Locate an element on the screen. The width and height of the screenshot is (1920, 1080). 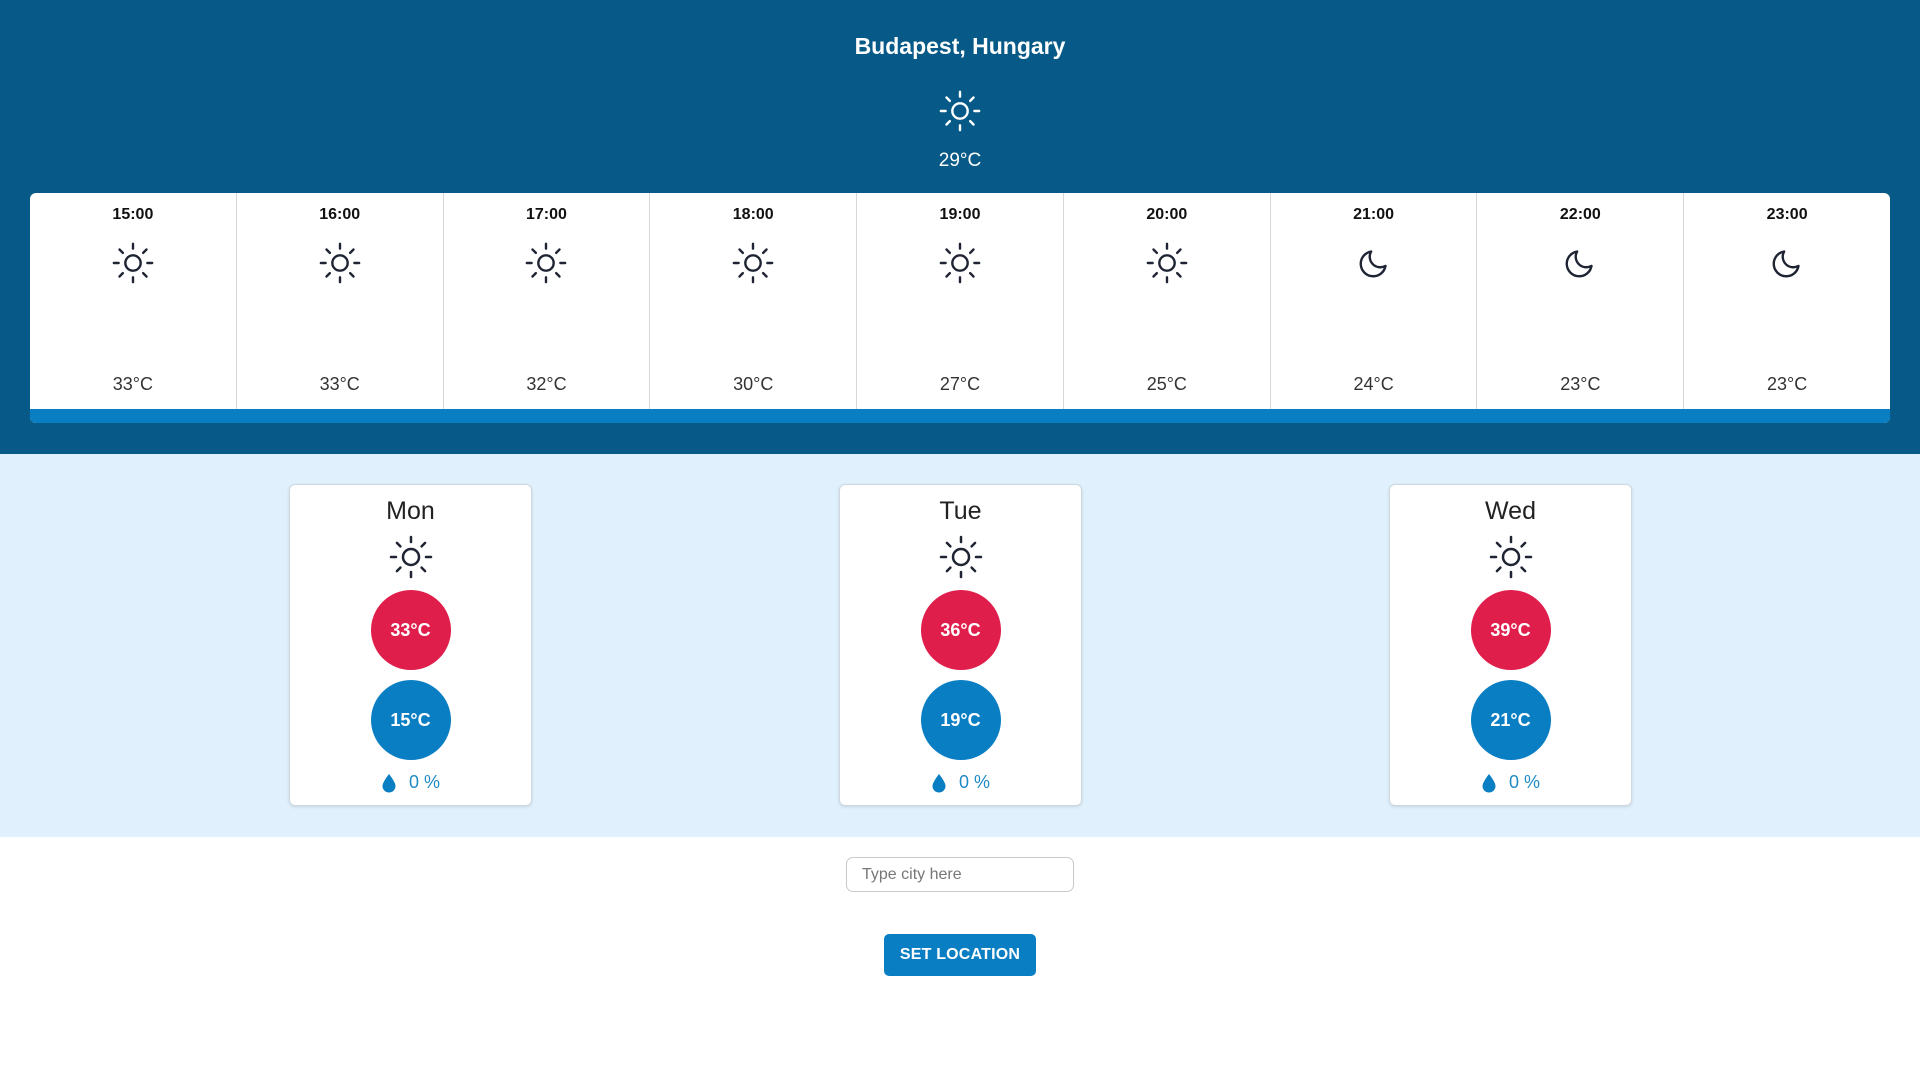
current-temperature: 29°C is located at coordinates (960, 160).